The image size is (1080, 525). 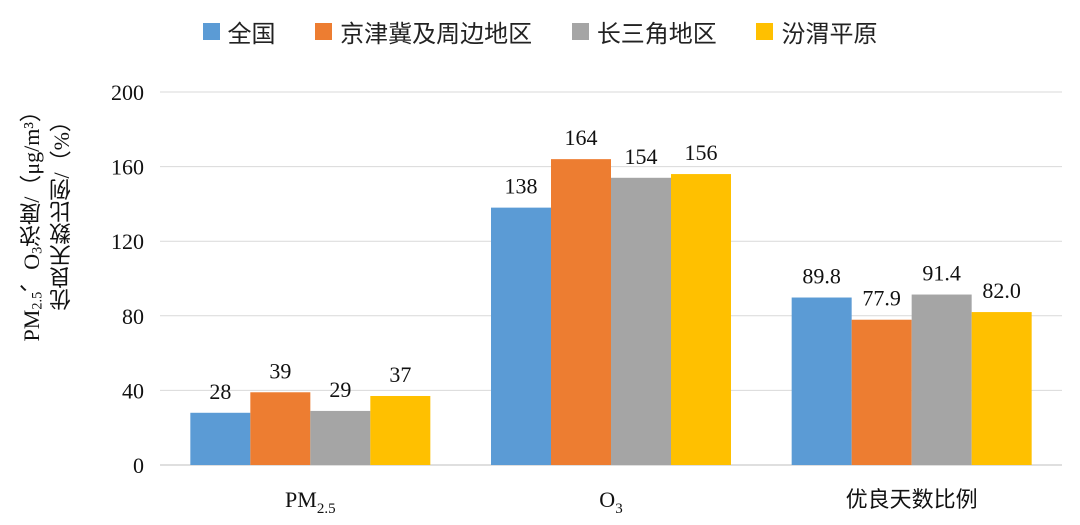 What do you see at coordinates (127, 92) in the screenshot?
I see `y-tick-label-200: 200` at bounding box center [127, 92].